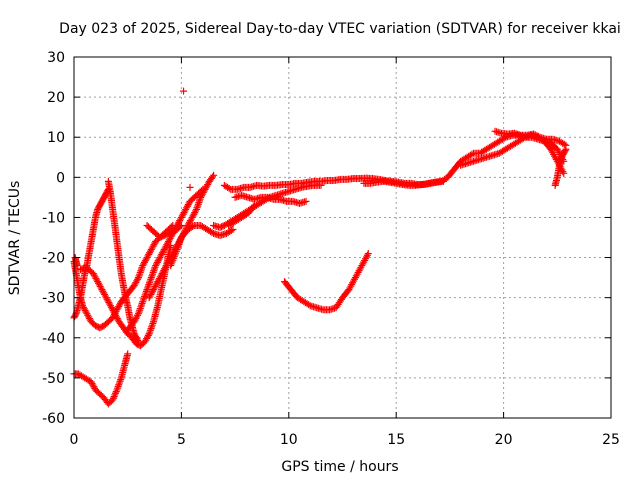  What do you see at coordinates (396, 440) in the screenshot?
I see `x-tick-label: 15` at bounding box center [396, 440].